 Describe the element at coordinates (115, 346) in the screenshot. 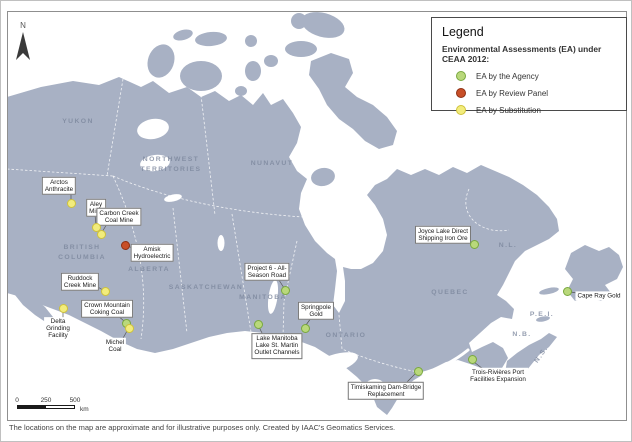

I see `project-label-michel-coal: Michel Coal` at that location.